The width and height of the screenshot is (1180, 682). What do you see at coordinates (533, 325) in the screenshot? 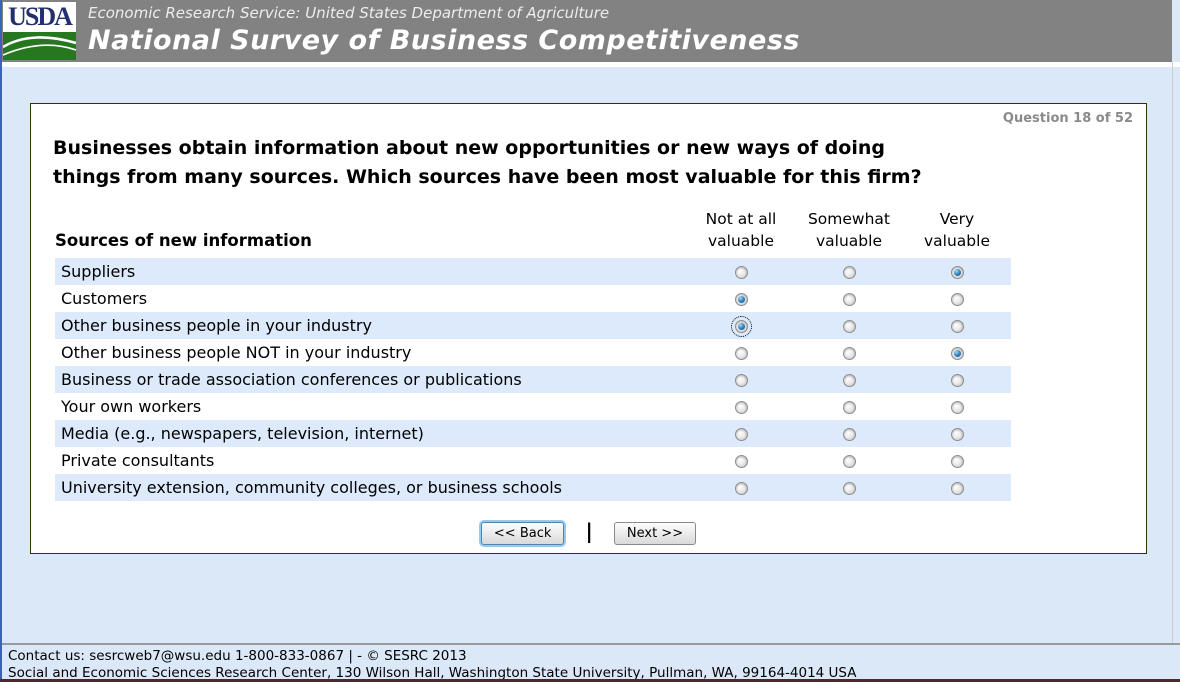
I see `table-row: Other business people in your industry` at bounding box center [533, 325].